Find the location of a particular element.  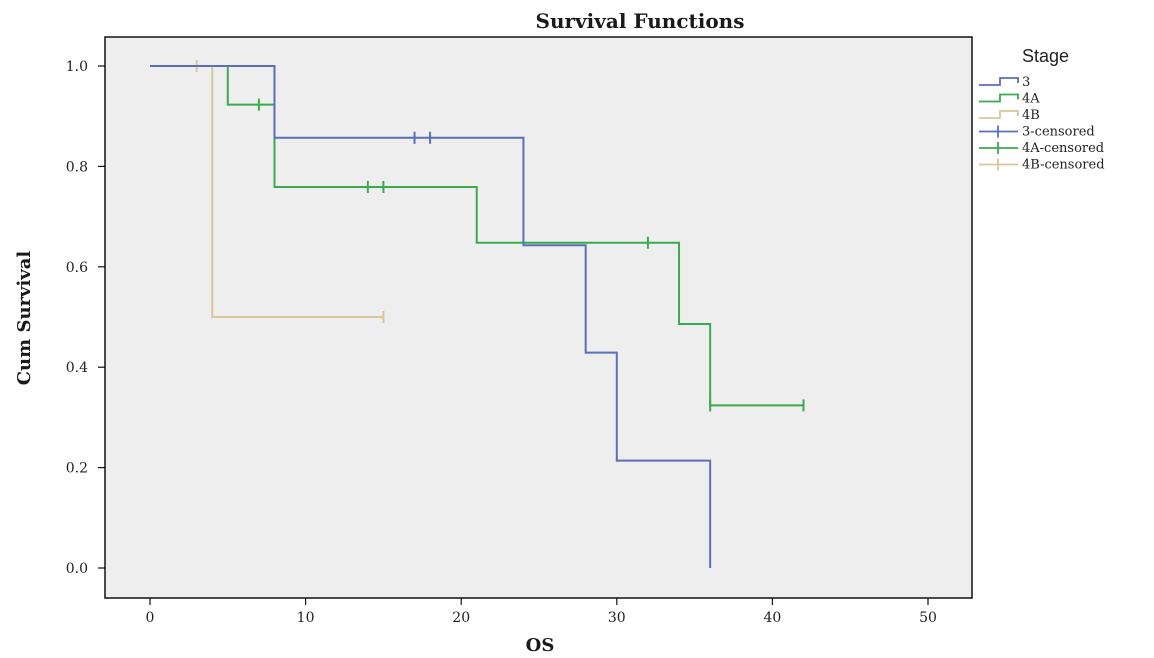

y-tick-label: 0.4 is located at coordinates (77, 368).